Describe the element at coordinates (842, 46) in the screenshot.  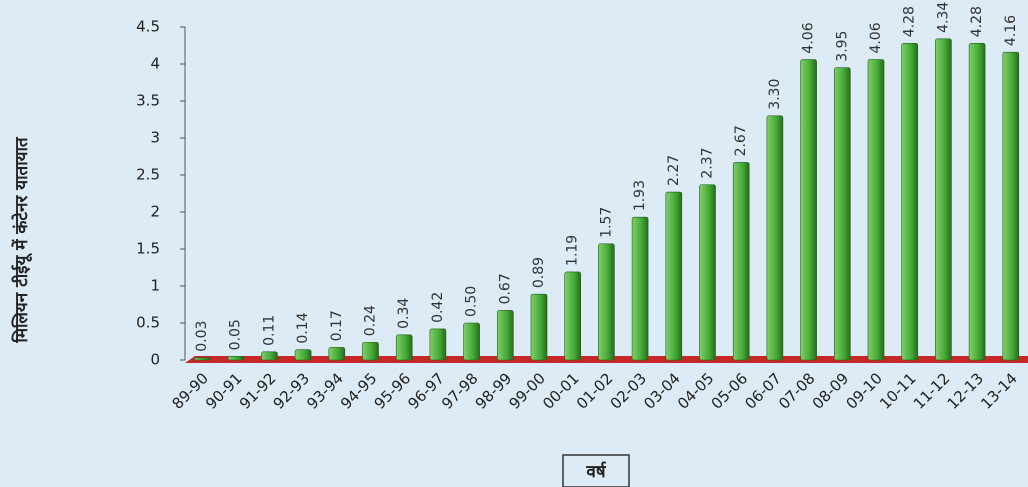
I see `value-label: 3.95` at that location.